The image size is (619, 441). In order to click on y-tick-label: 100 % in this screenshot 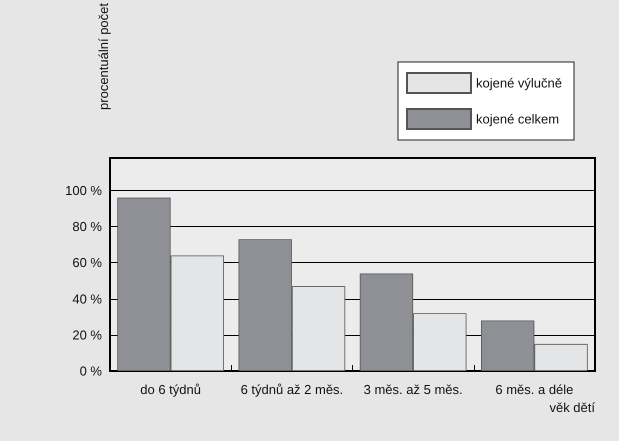, I will do `click(83, 190)`.